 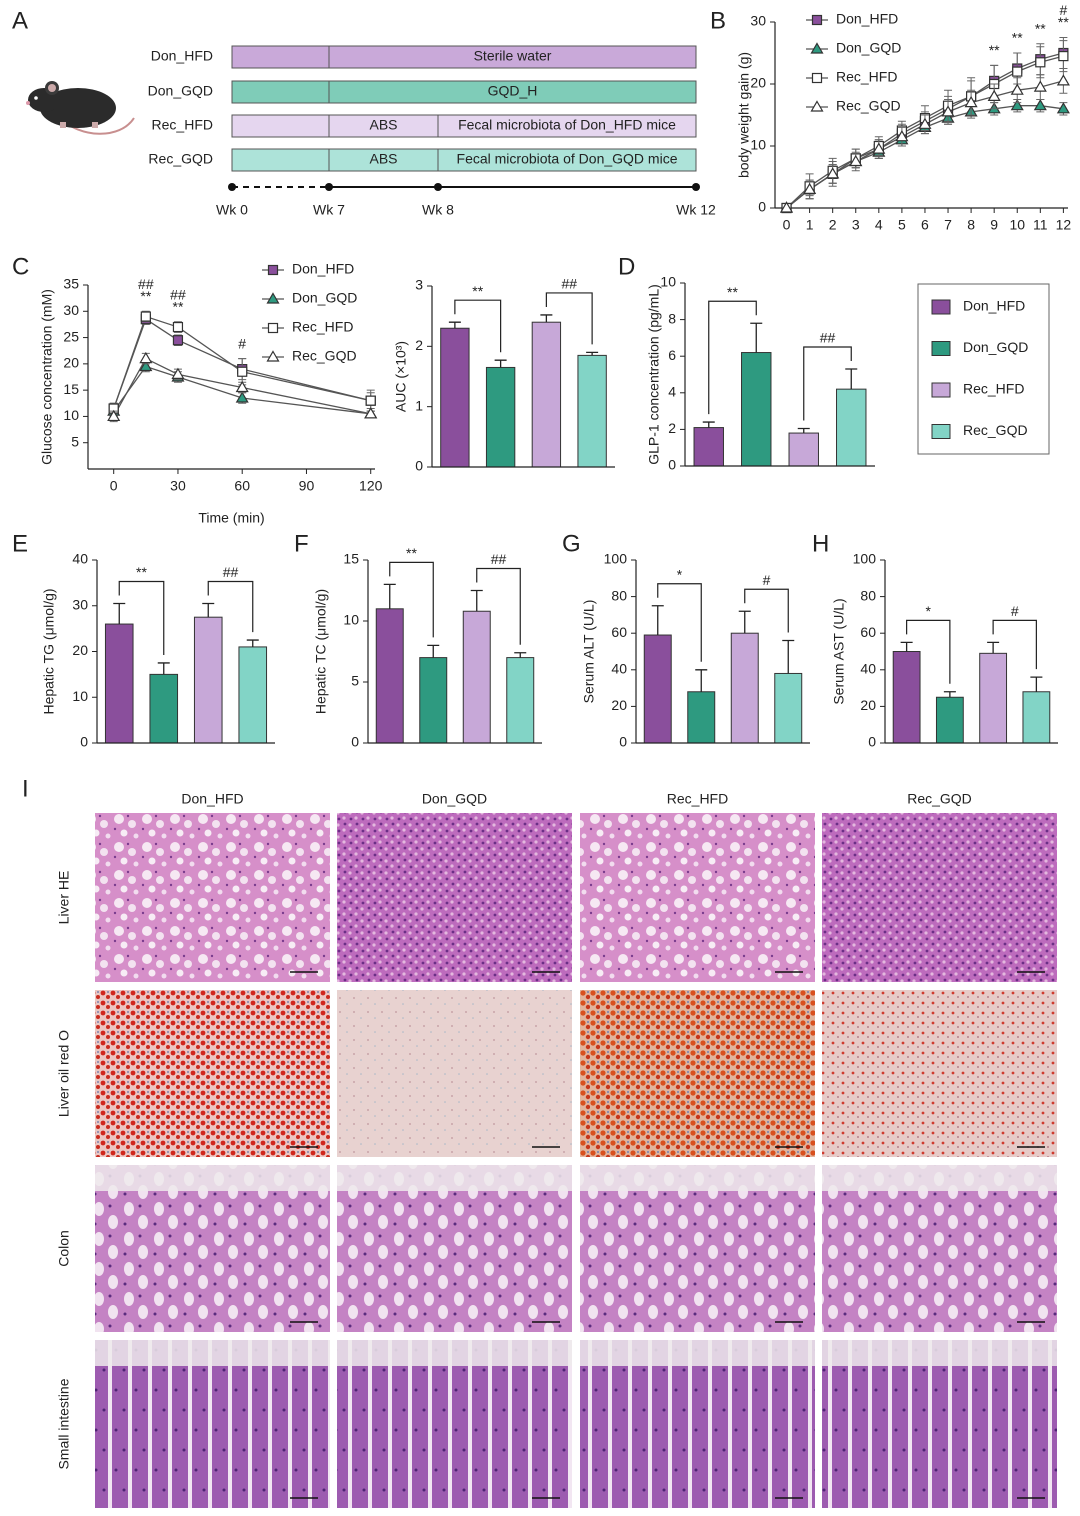 I want to click on x-tick-label: 11, so click(x=1040, y=225).